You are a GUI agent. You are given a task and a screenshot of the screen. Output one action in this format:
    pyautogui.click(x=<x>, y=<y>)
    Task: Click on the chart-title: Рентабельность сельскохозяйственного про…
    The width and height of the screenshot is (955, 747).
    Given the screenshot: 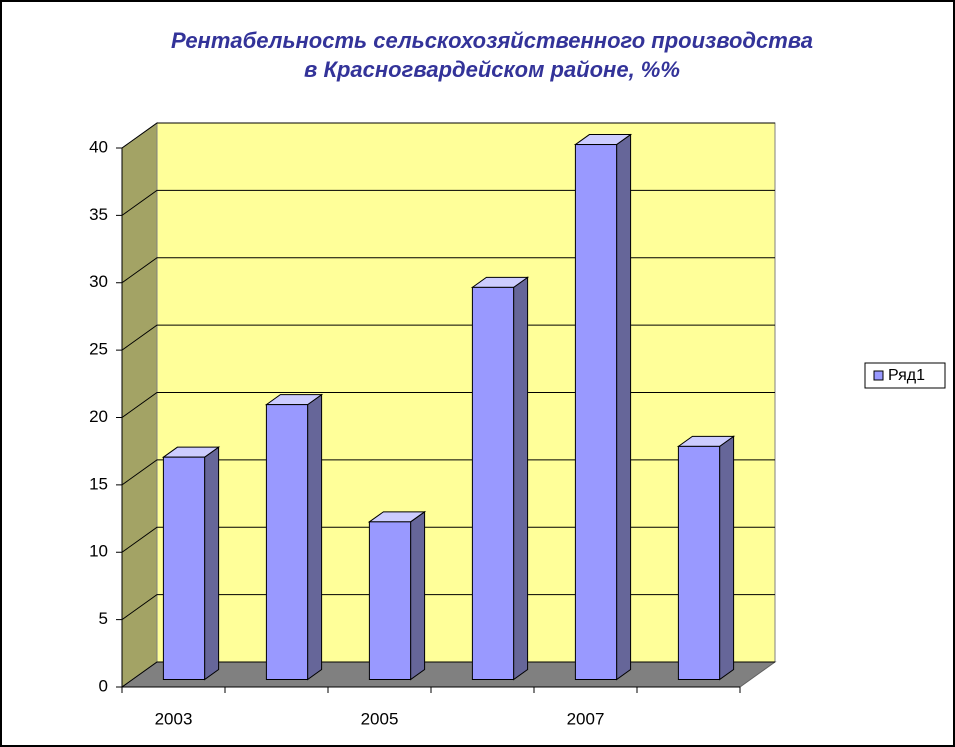 What is the action you would take?
    pyautogui.click(x=492, y=40)
    